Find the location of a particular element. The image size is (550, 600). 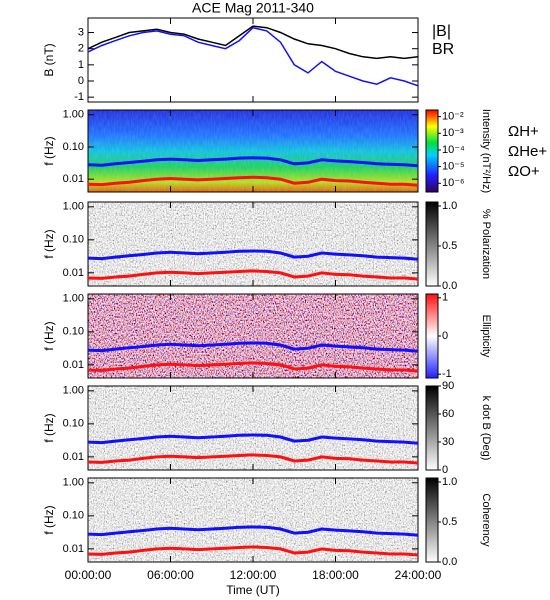

colorbar-tick-label: 10⁻⁶ is located at coordinates (453, 183).